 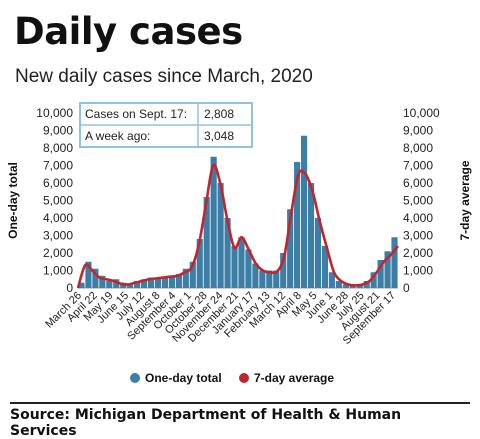 What do you see at coordinates (421, 113) in the screenshot?
I see `y-tick-label-right: 10,000` at bounding box center [421, 113].